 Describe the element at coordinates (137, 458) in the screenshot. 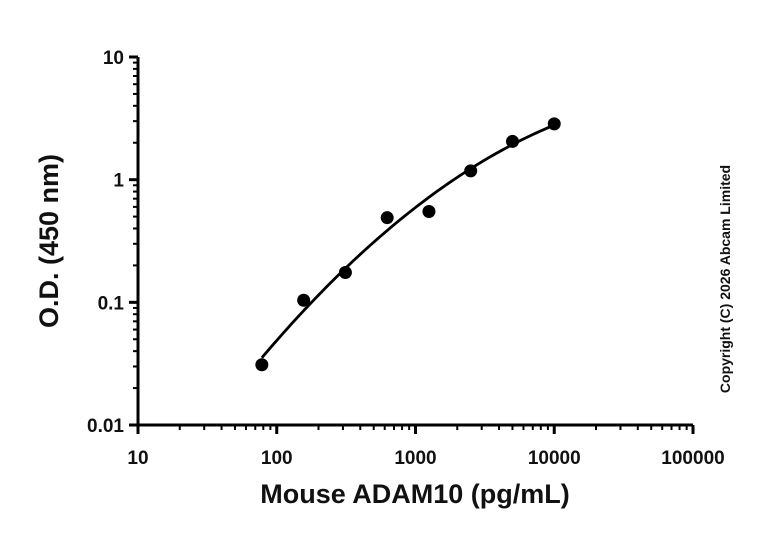

I see `x-tick-label: 10` at that location.